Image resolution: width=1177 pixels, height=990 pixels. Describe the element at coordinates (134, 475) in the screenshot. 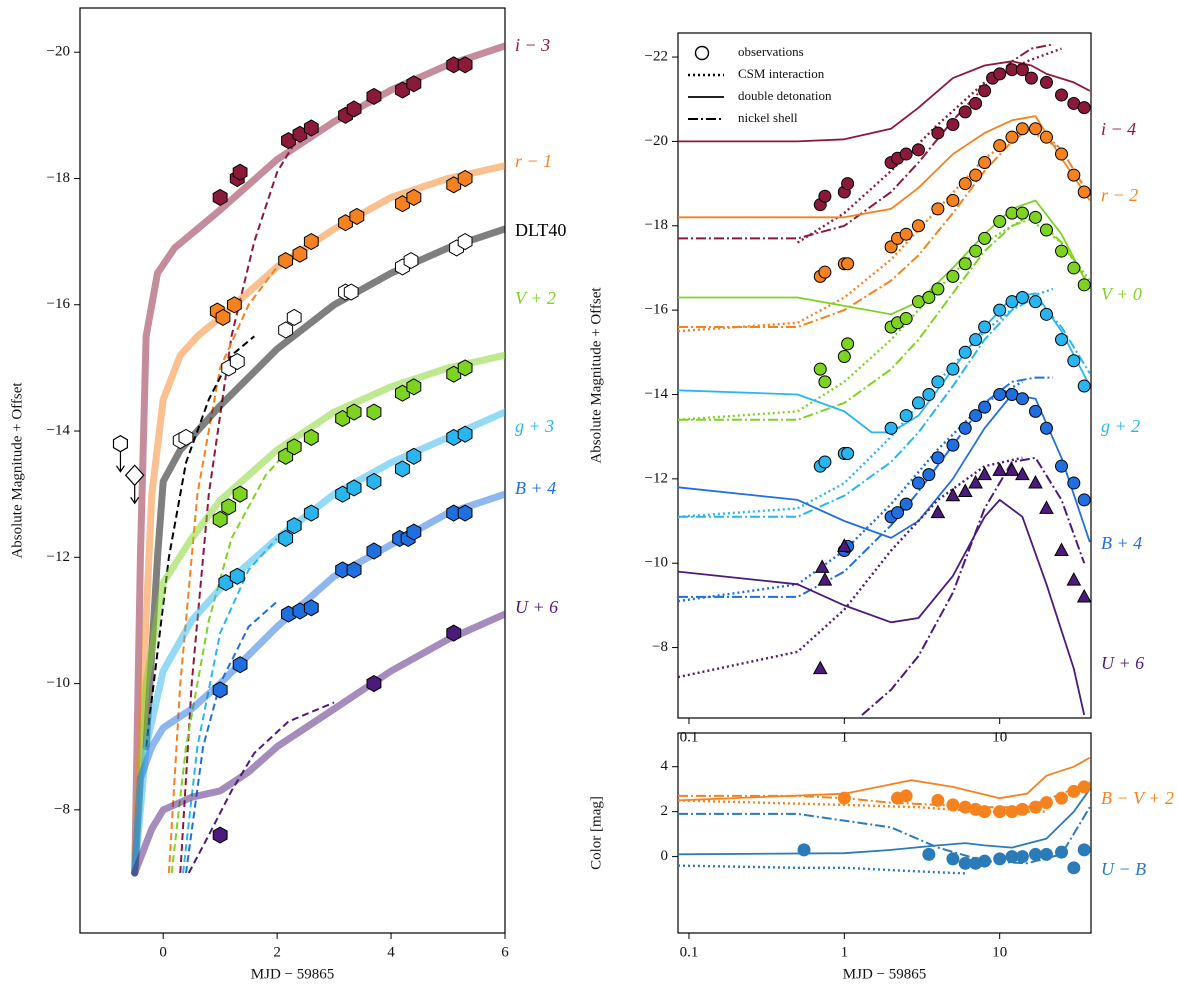

I see `upper-limit` at that location.